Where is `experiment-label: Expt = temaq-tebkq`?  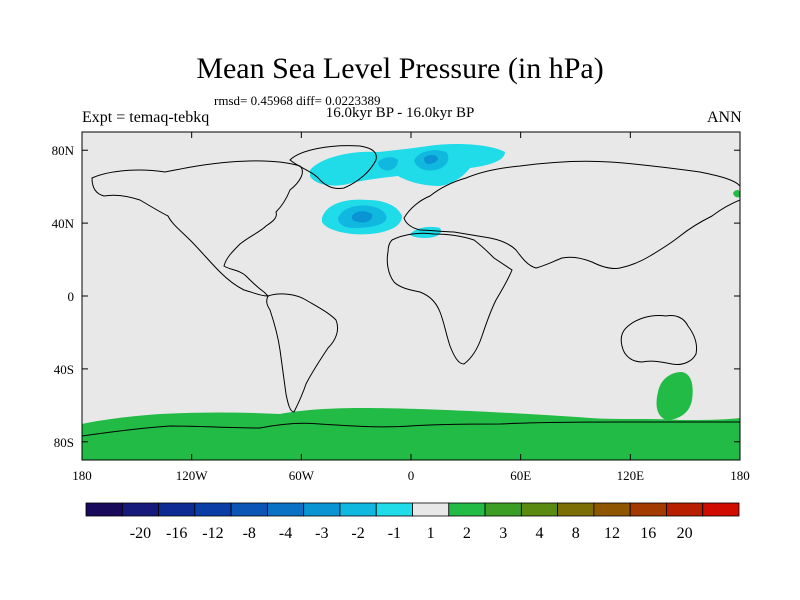
experiment-label: Expt = temaq-tebkq is located at coordinates (146, 117).